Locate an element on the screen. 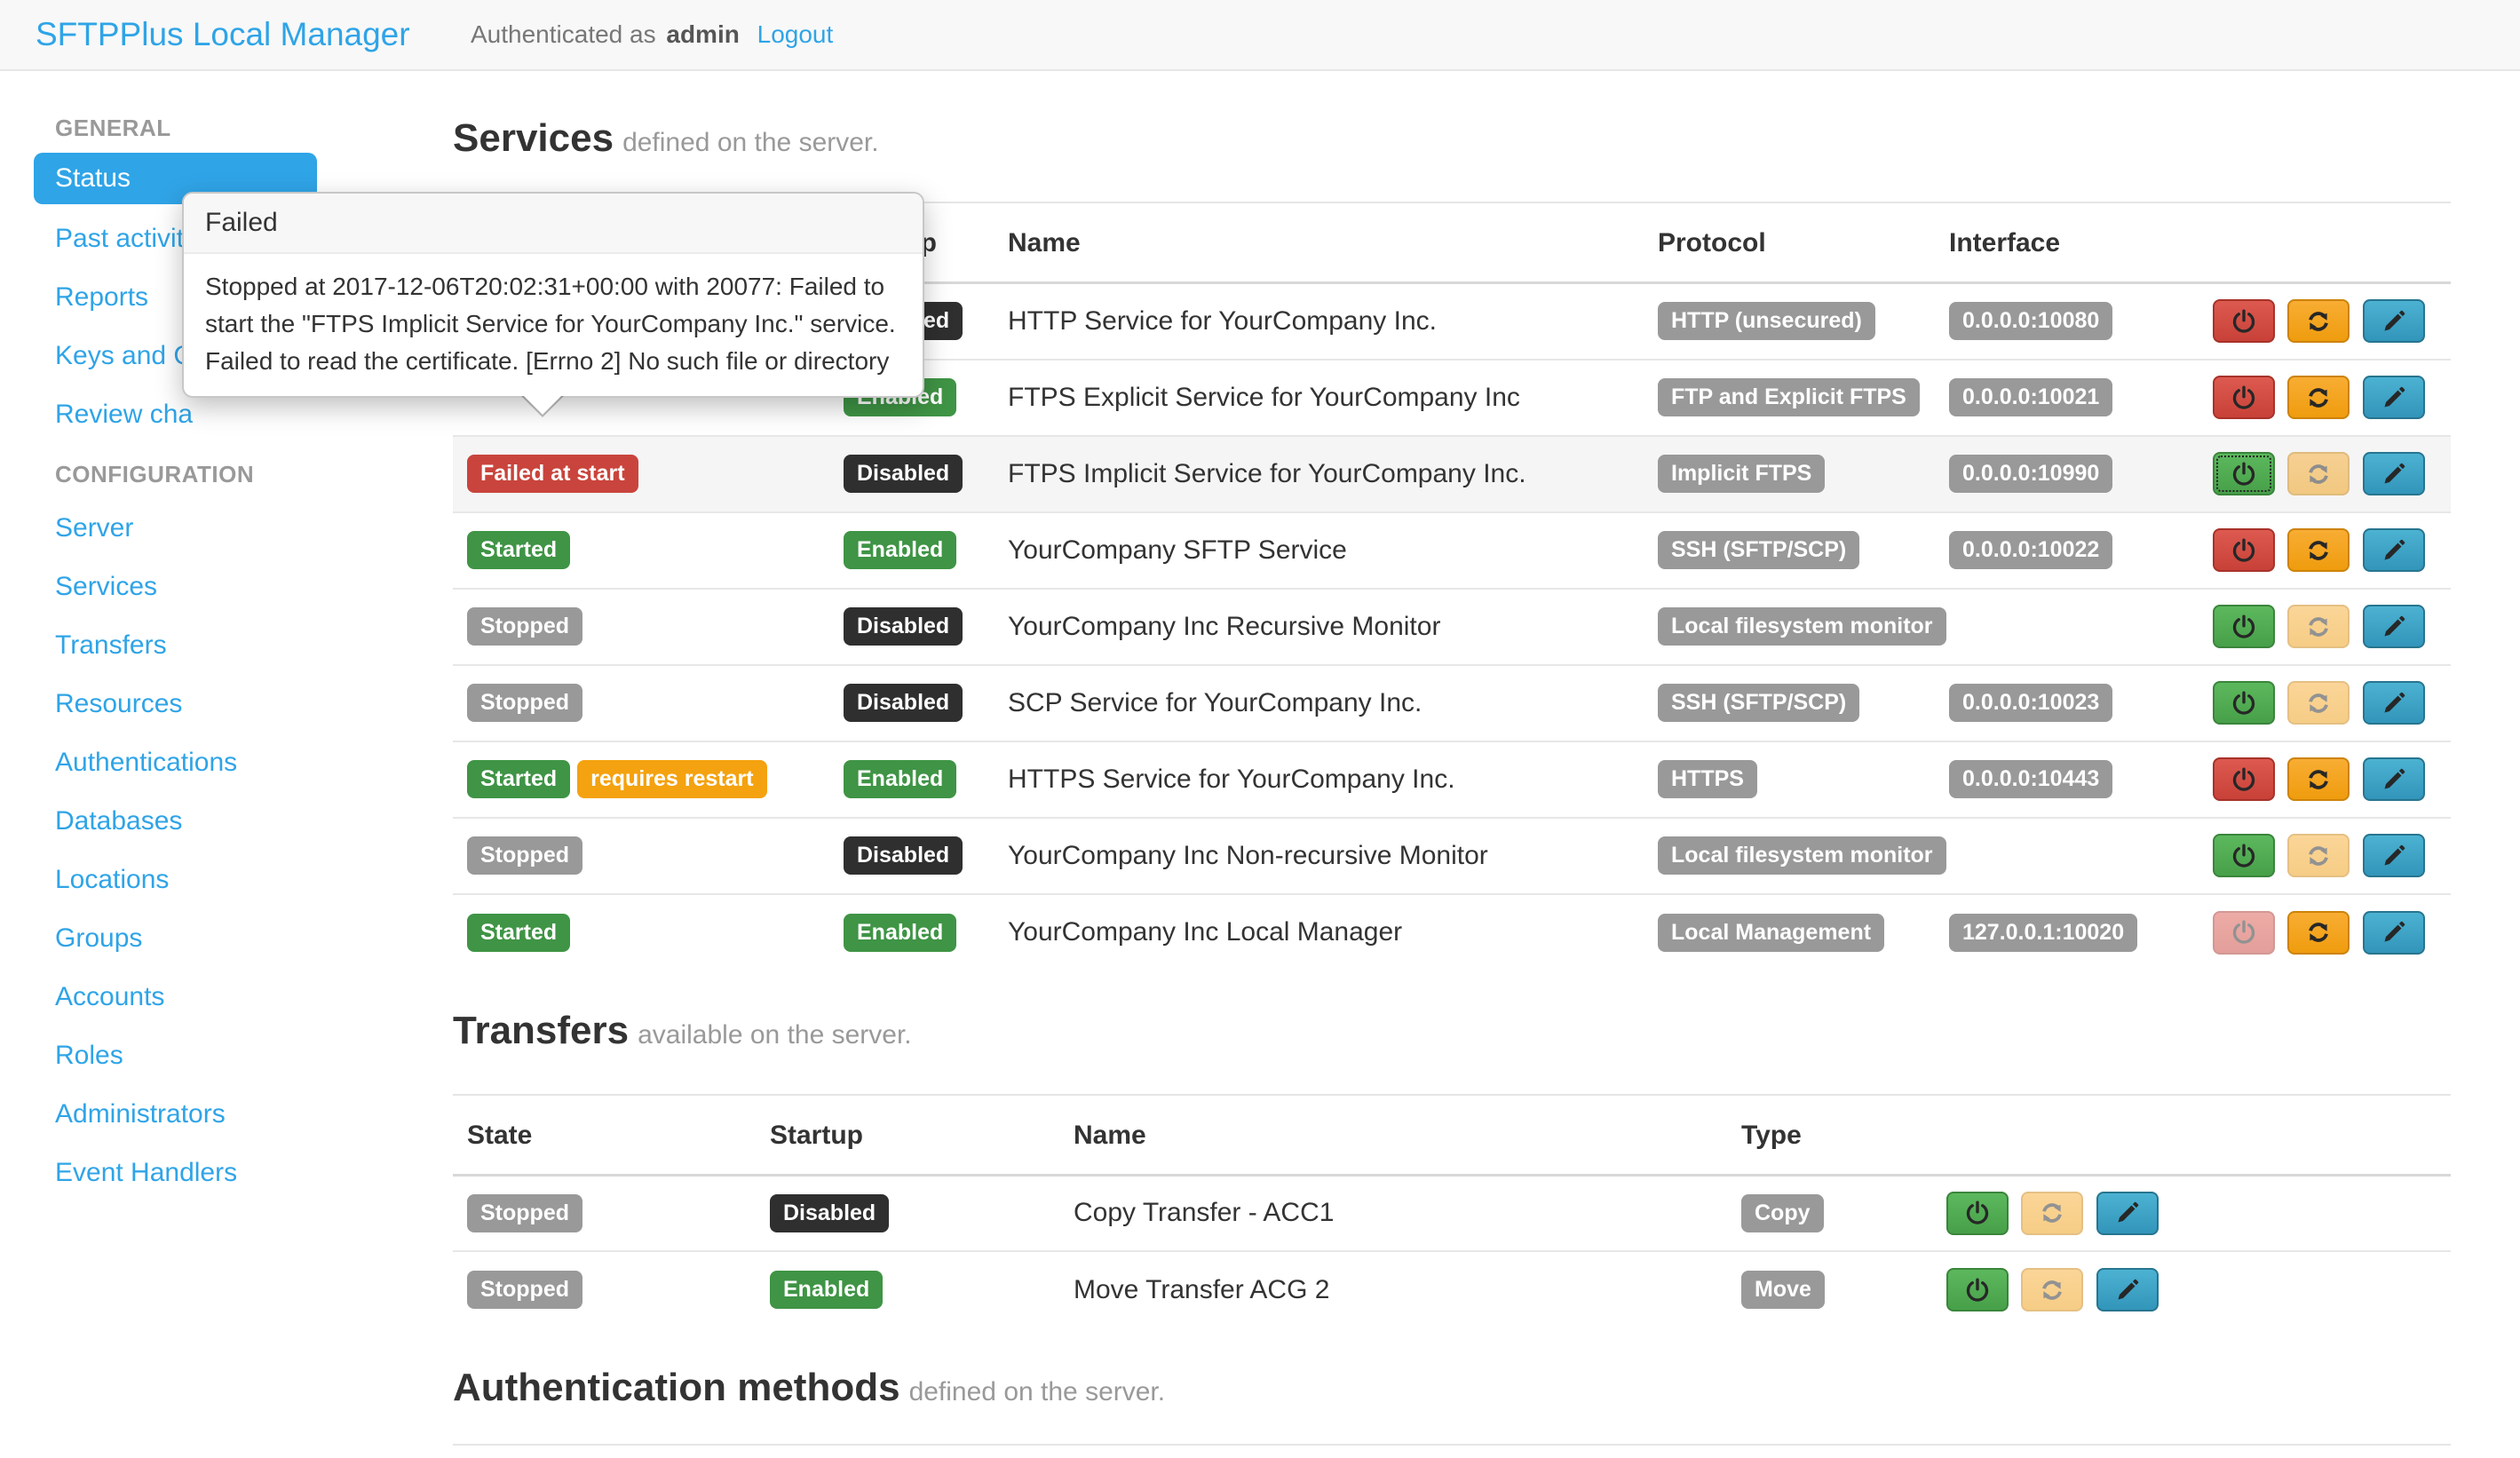  sidebar-item: Past activity is located at coordinates (126, 239).